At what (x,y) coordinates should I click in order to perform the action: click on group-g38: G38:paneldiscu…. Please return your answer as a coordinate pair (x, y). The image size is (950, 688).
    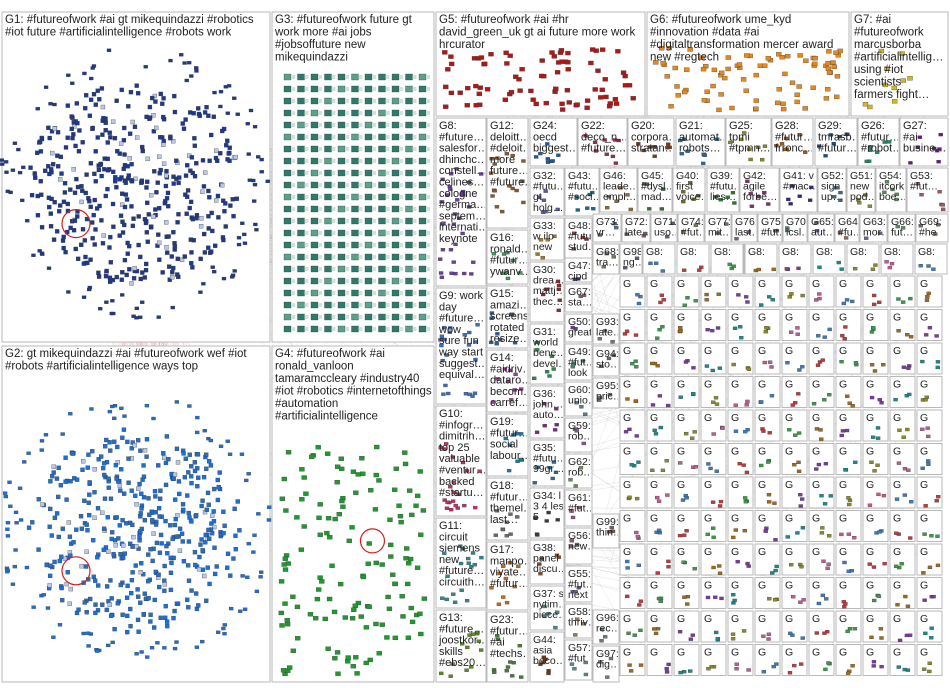
    Looking at the image, I should click on (548, 562).